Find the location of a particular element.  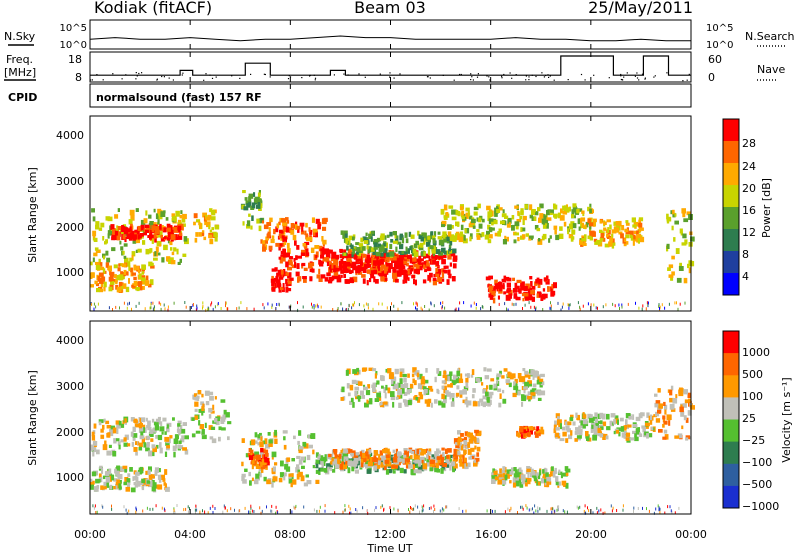

cpid-label: CPID is located at coordinates (22, 97).